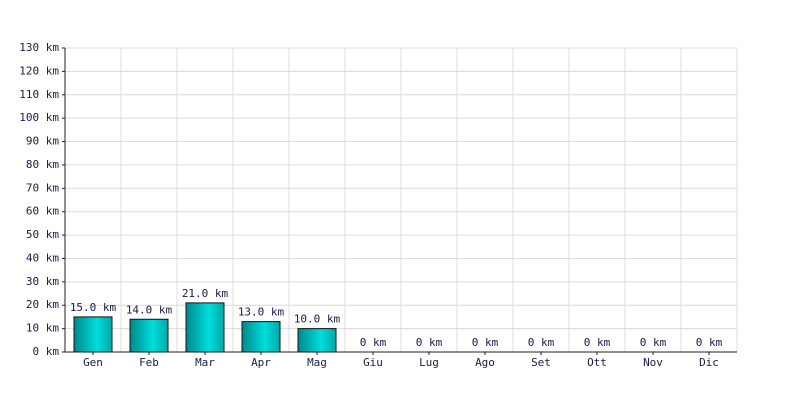  I want to click on x-tick-label: Lug, so click(429, 362).